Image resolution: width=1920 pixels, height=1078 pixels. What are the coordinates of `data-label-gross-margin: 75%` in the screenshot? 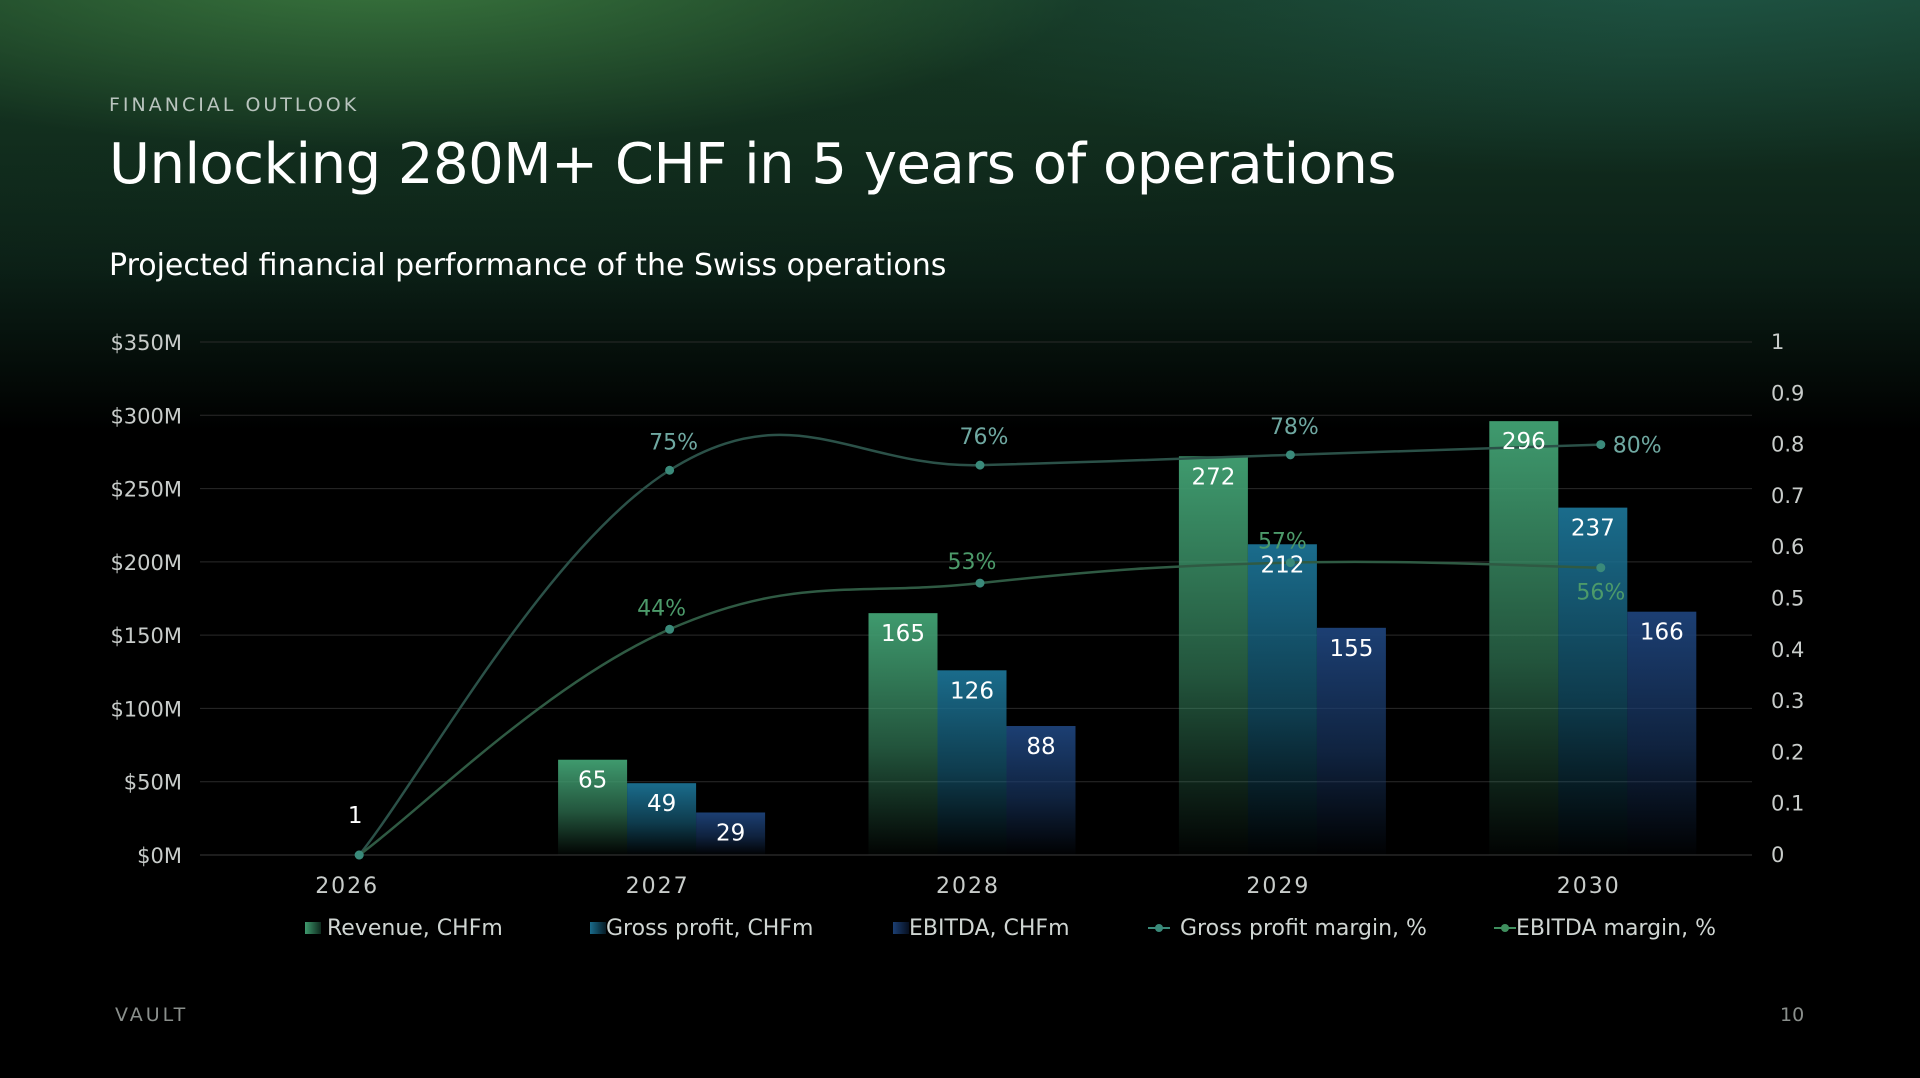 It's located at (673, 442).